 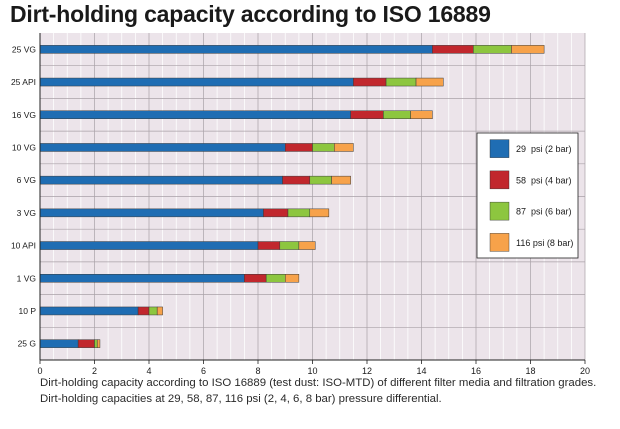 I want to click on bar-6-vg-29-psi-2-bar, so click(x=161, y=180).